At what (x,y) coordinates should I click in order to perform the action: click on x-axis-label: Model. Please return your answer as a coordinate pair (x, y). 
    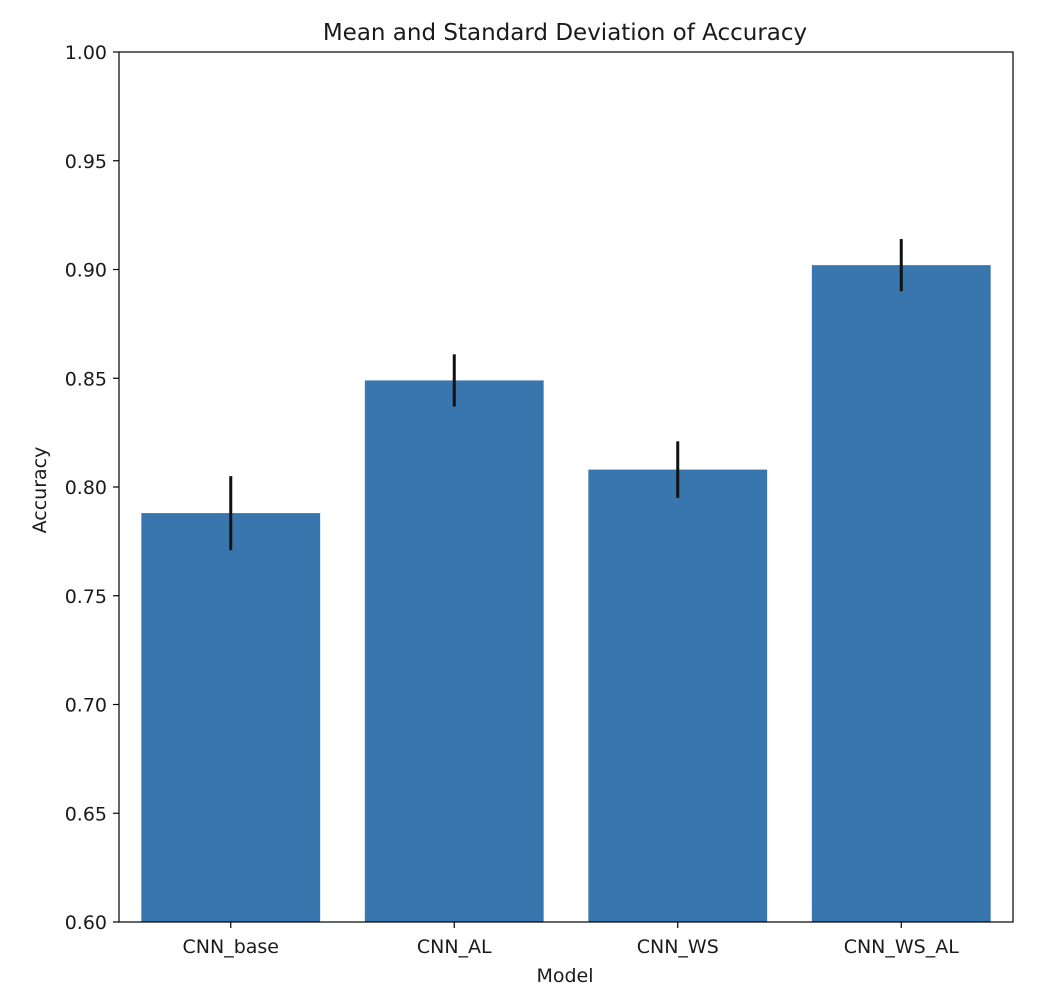
    Looking at the image, I should click on (564, 976).